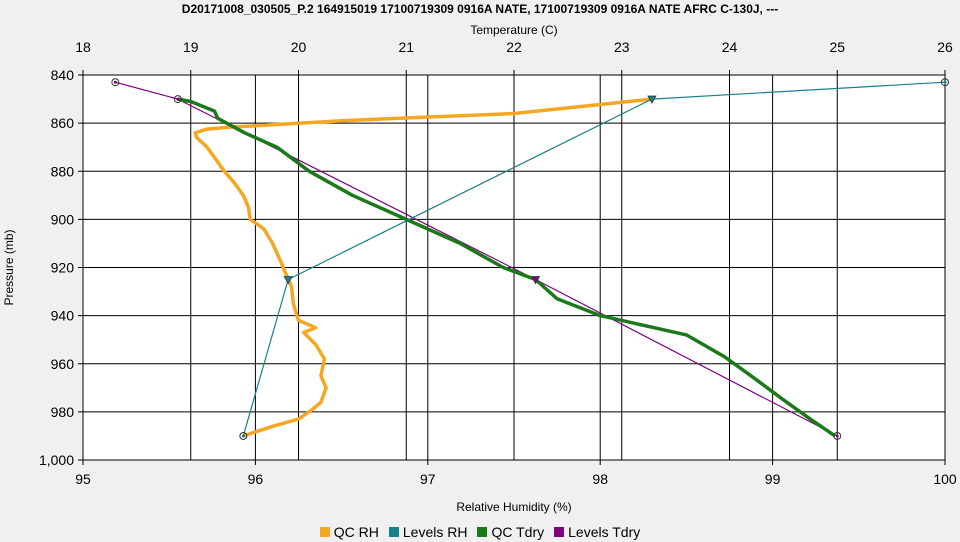 This screenshot has width=960, height=542. I want to click on left-tick-label: 960, so click(63, 364).